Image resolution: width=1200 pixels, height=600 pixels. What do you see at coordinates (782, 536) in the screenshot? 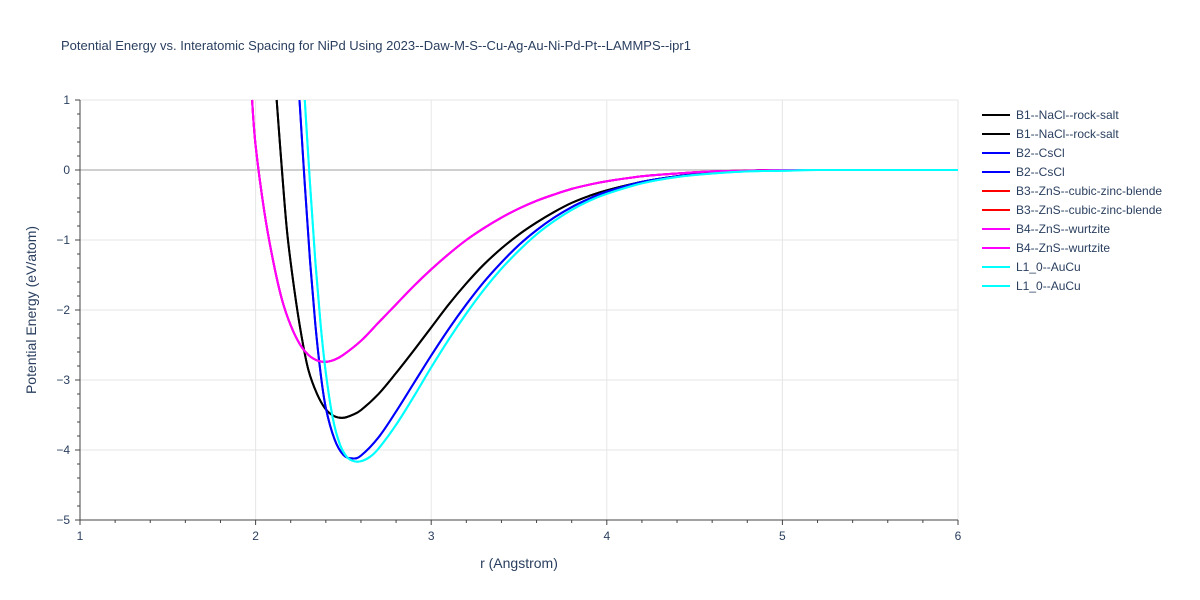
I see `x-tick-label: 5` at bounding box center [782, 536].